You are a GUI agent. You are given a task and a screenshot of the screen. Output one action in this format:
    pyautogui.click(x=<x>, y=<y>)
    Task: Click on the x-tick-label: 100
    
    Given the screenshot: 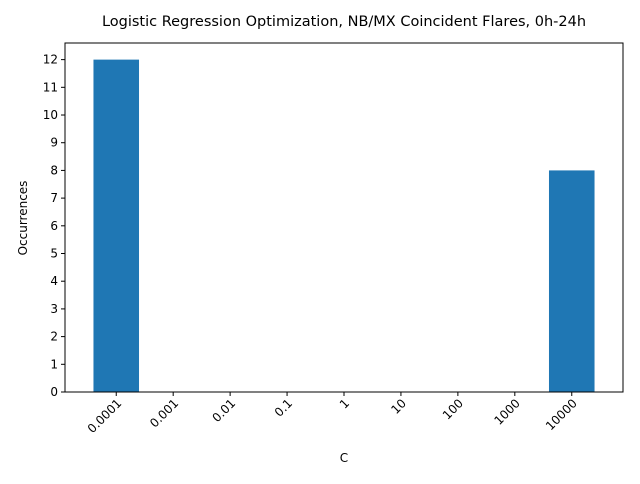 What is the action you would take?
    pyautogui.click(x=453, y=409)
    